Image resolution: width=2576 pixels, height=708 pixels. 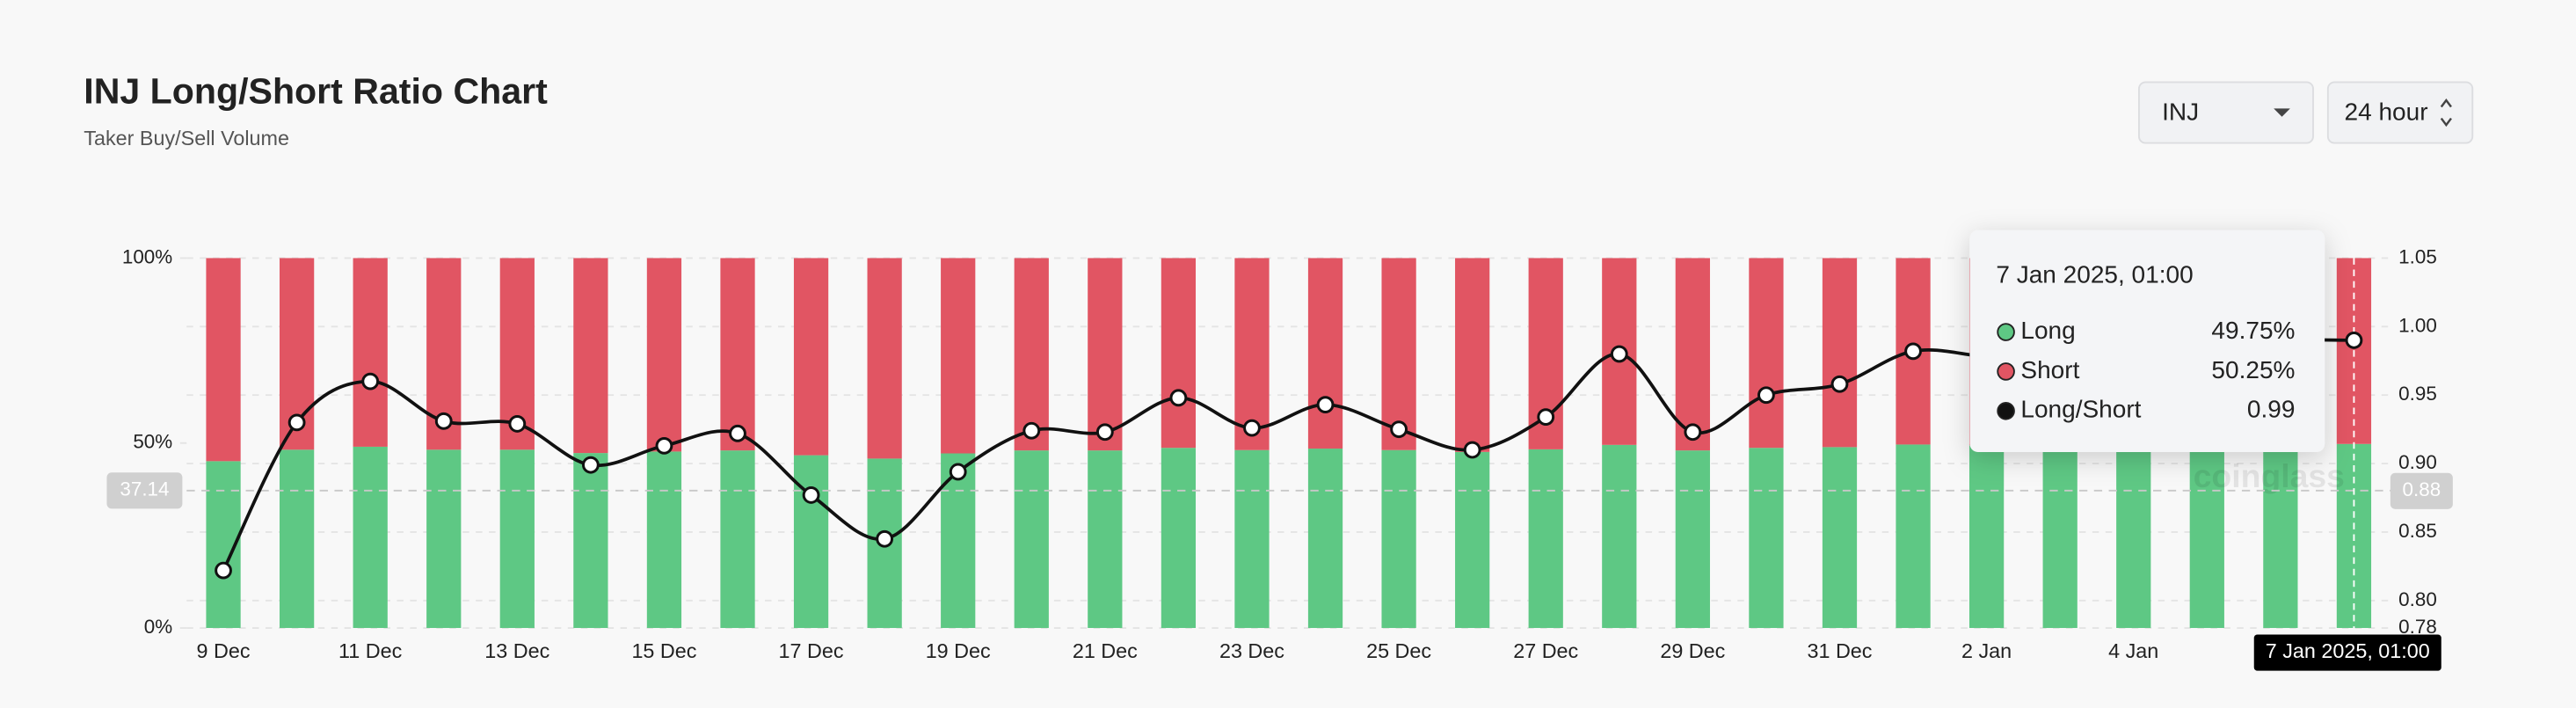 What do you see at coordinates (2417, 599) in the screenshot?
I see `y2-tick-label: 0.80` at bounding box center [2417, 599].